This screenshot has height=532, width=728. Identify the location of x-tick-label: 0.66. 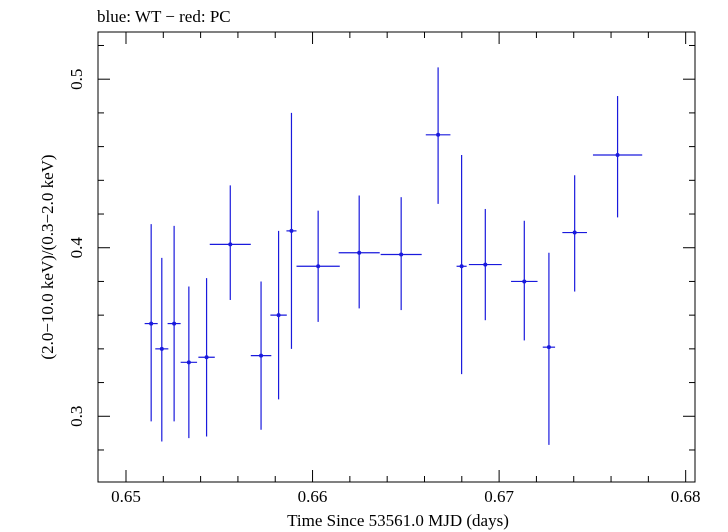
(313, 496).